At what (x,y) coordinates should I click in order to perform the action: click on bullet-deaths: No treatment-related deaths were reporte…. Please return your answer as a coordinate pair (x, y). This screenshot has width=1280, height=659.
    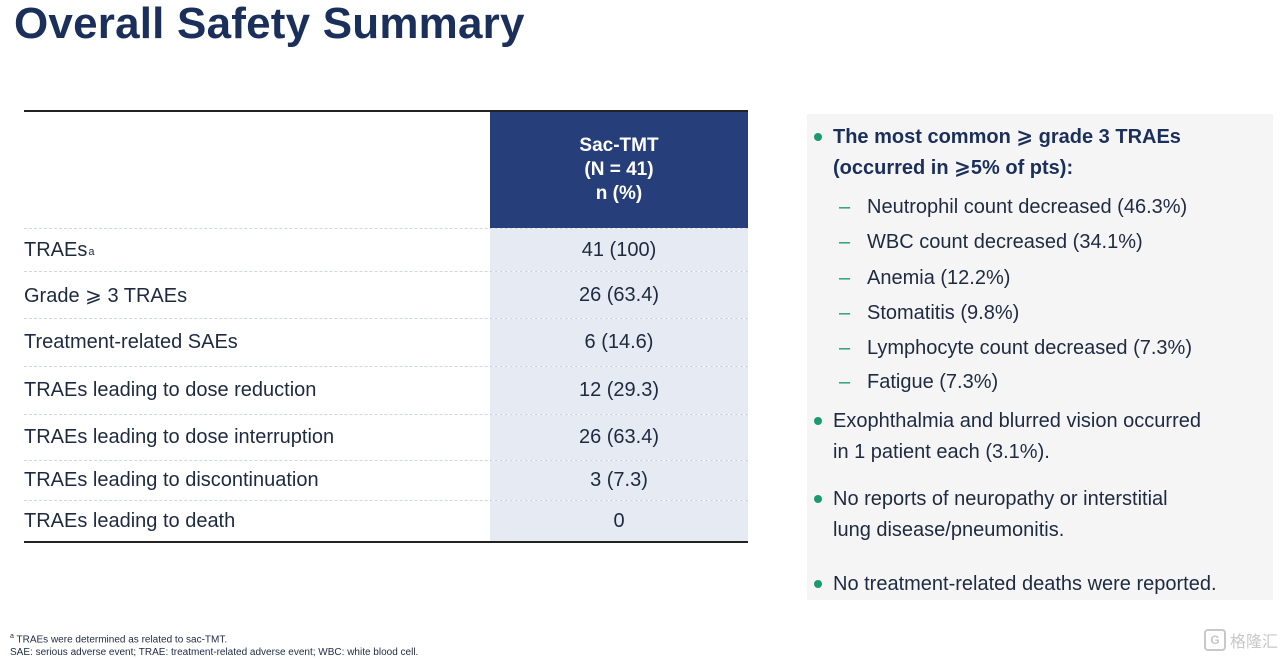
    Looking at the image, I should click on (1037, 584).